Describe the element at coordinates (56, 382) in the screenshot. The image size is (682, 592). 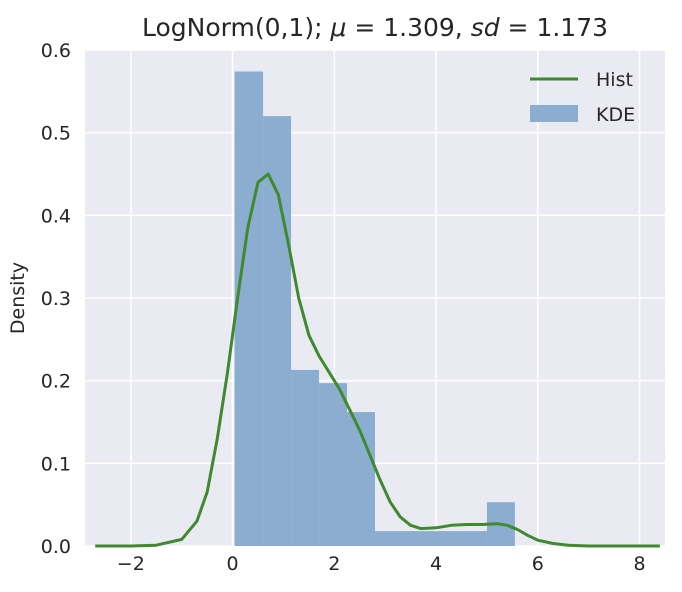
I see `y-tick-label: 0.2` at that location.